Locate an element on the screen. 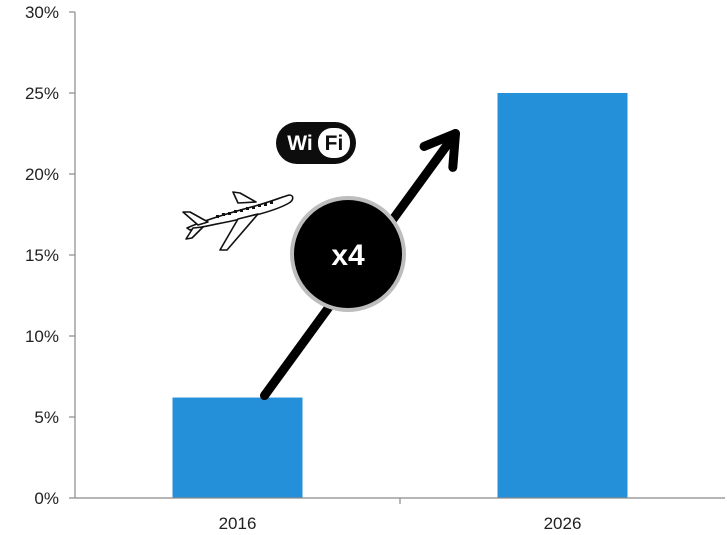 This screenshot has width=727, height=535. bar-2016 is located at coordinates (237, 447).